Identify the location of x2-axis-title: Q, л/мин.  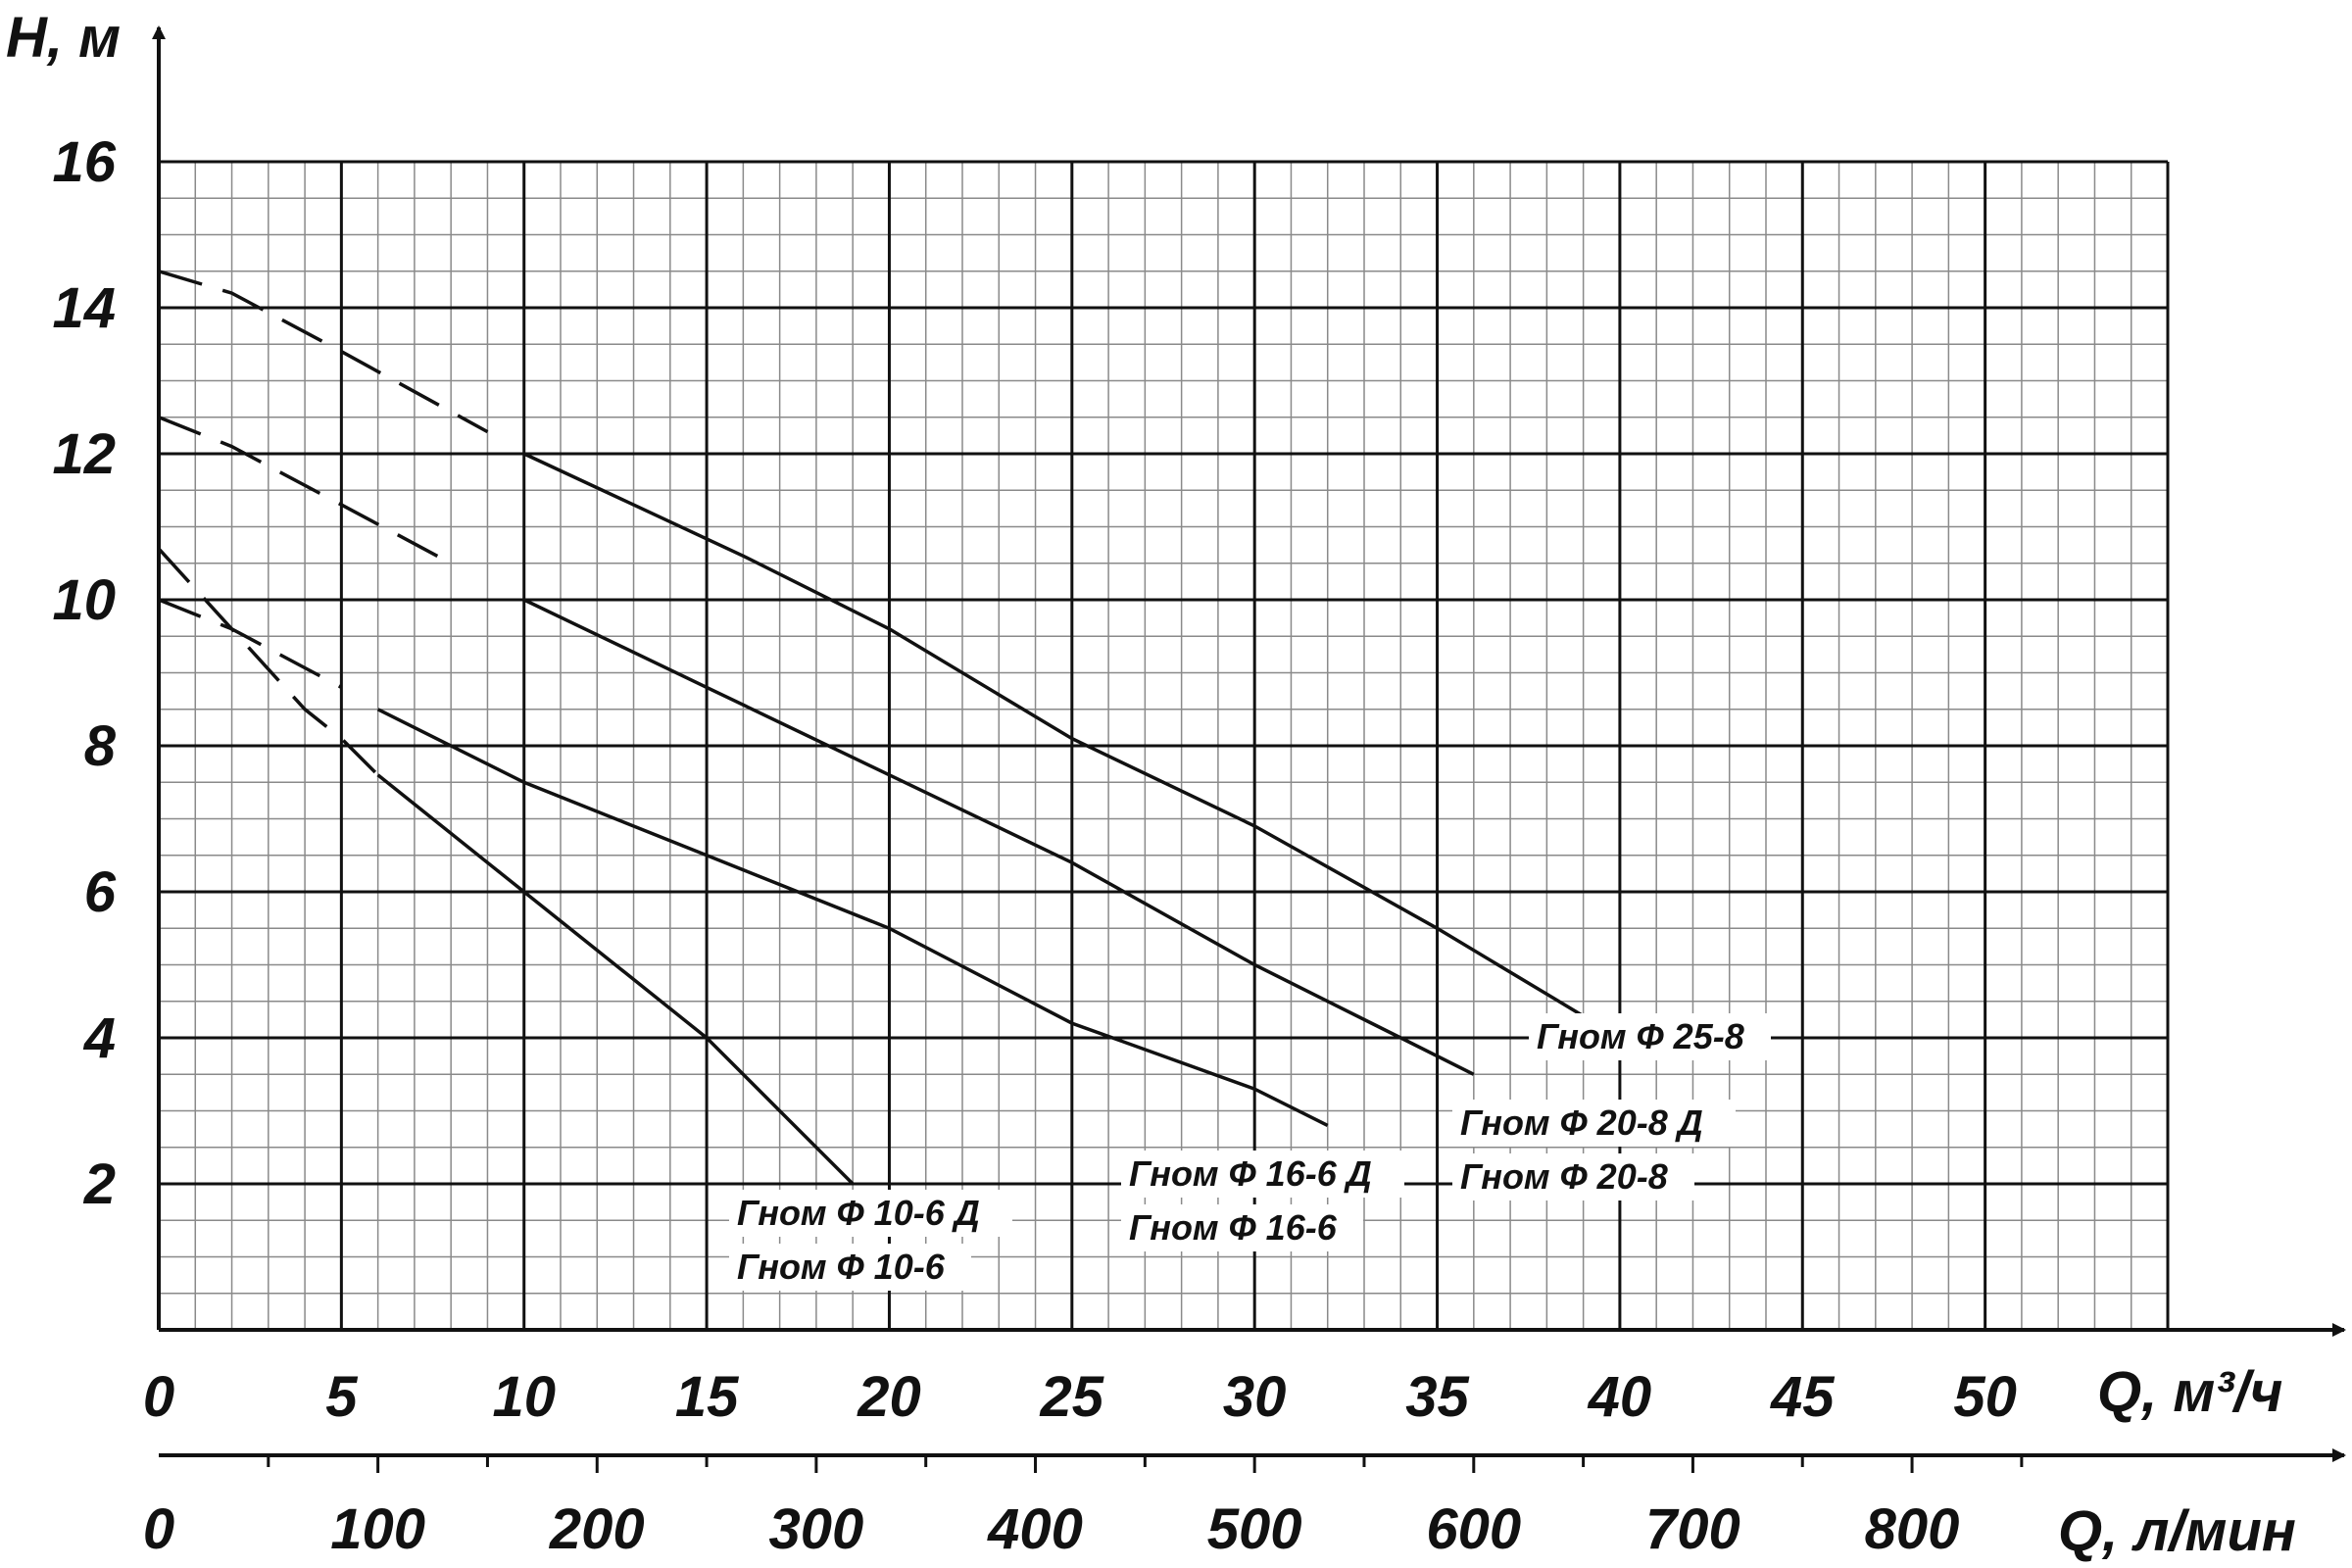
(2177, 1531).